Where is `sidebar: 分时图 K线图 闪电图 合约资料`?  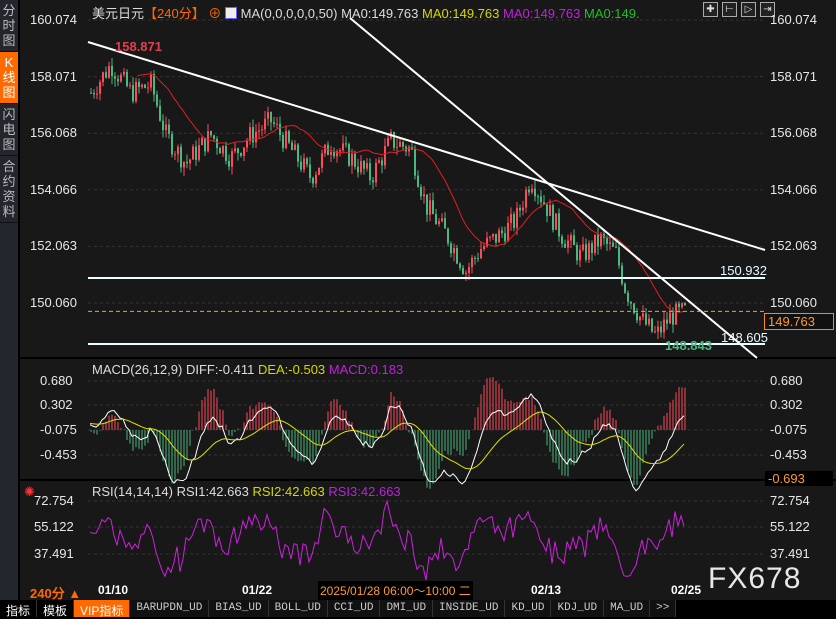 sidebar: 分时图 K线图 闪电图 合约资料 is located at coordinates (9, 300).